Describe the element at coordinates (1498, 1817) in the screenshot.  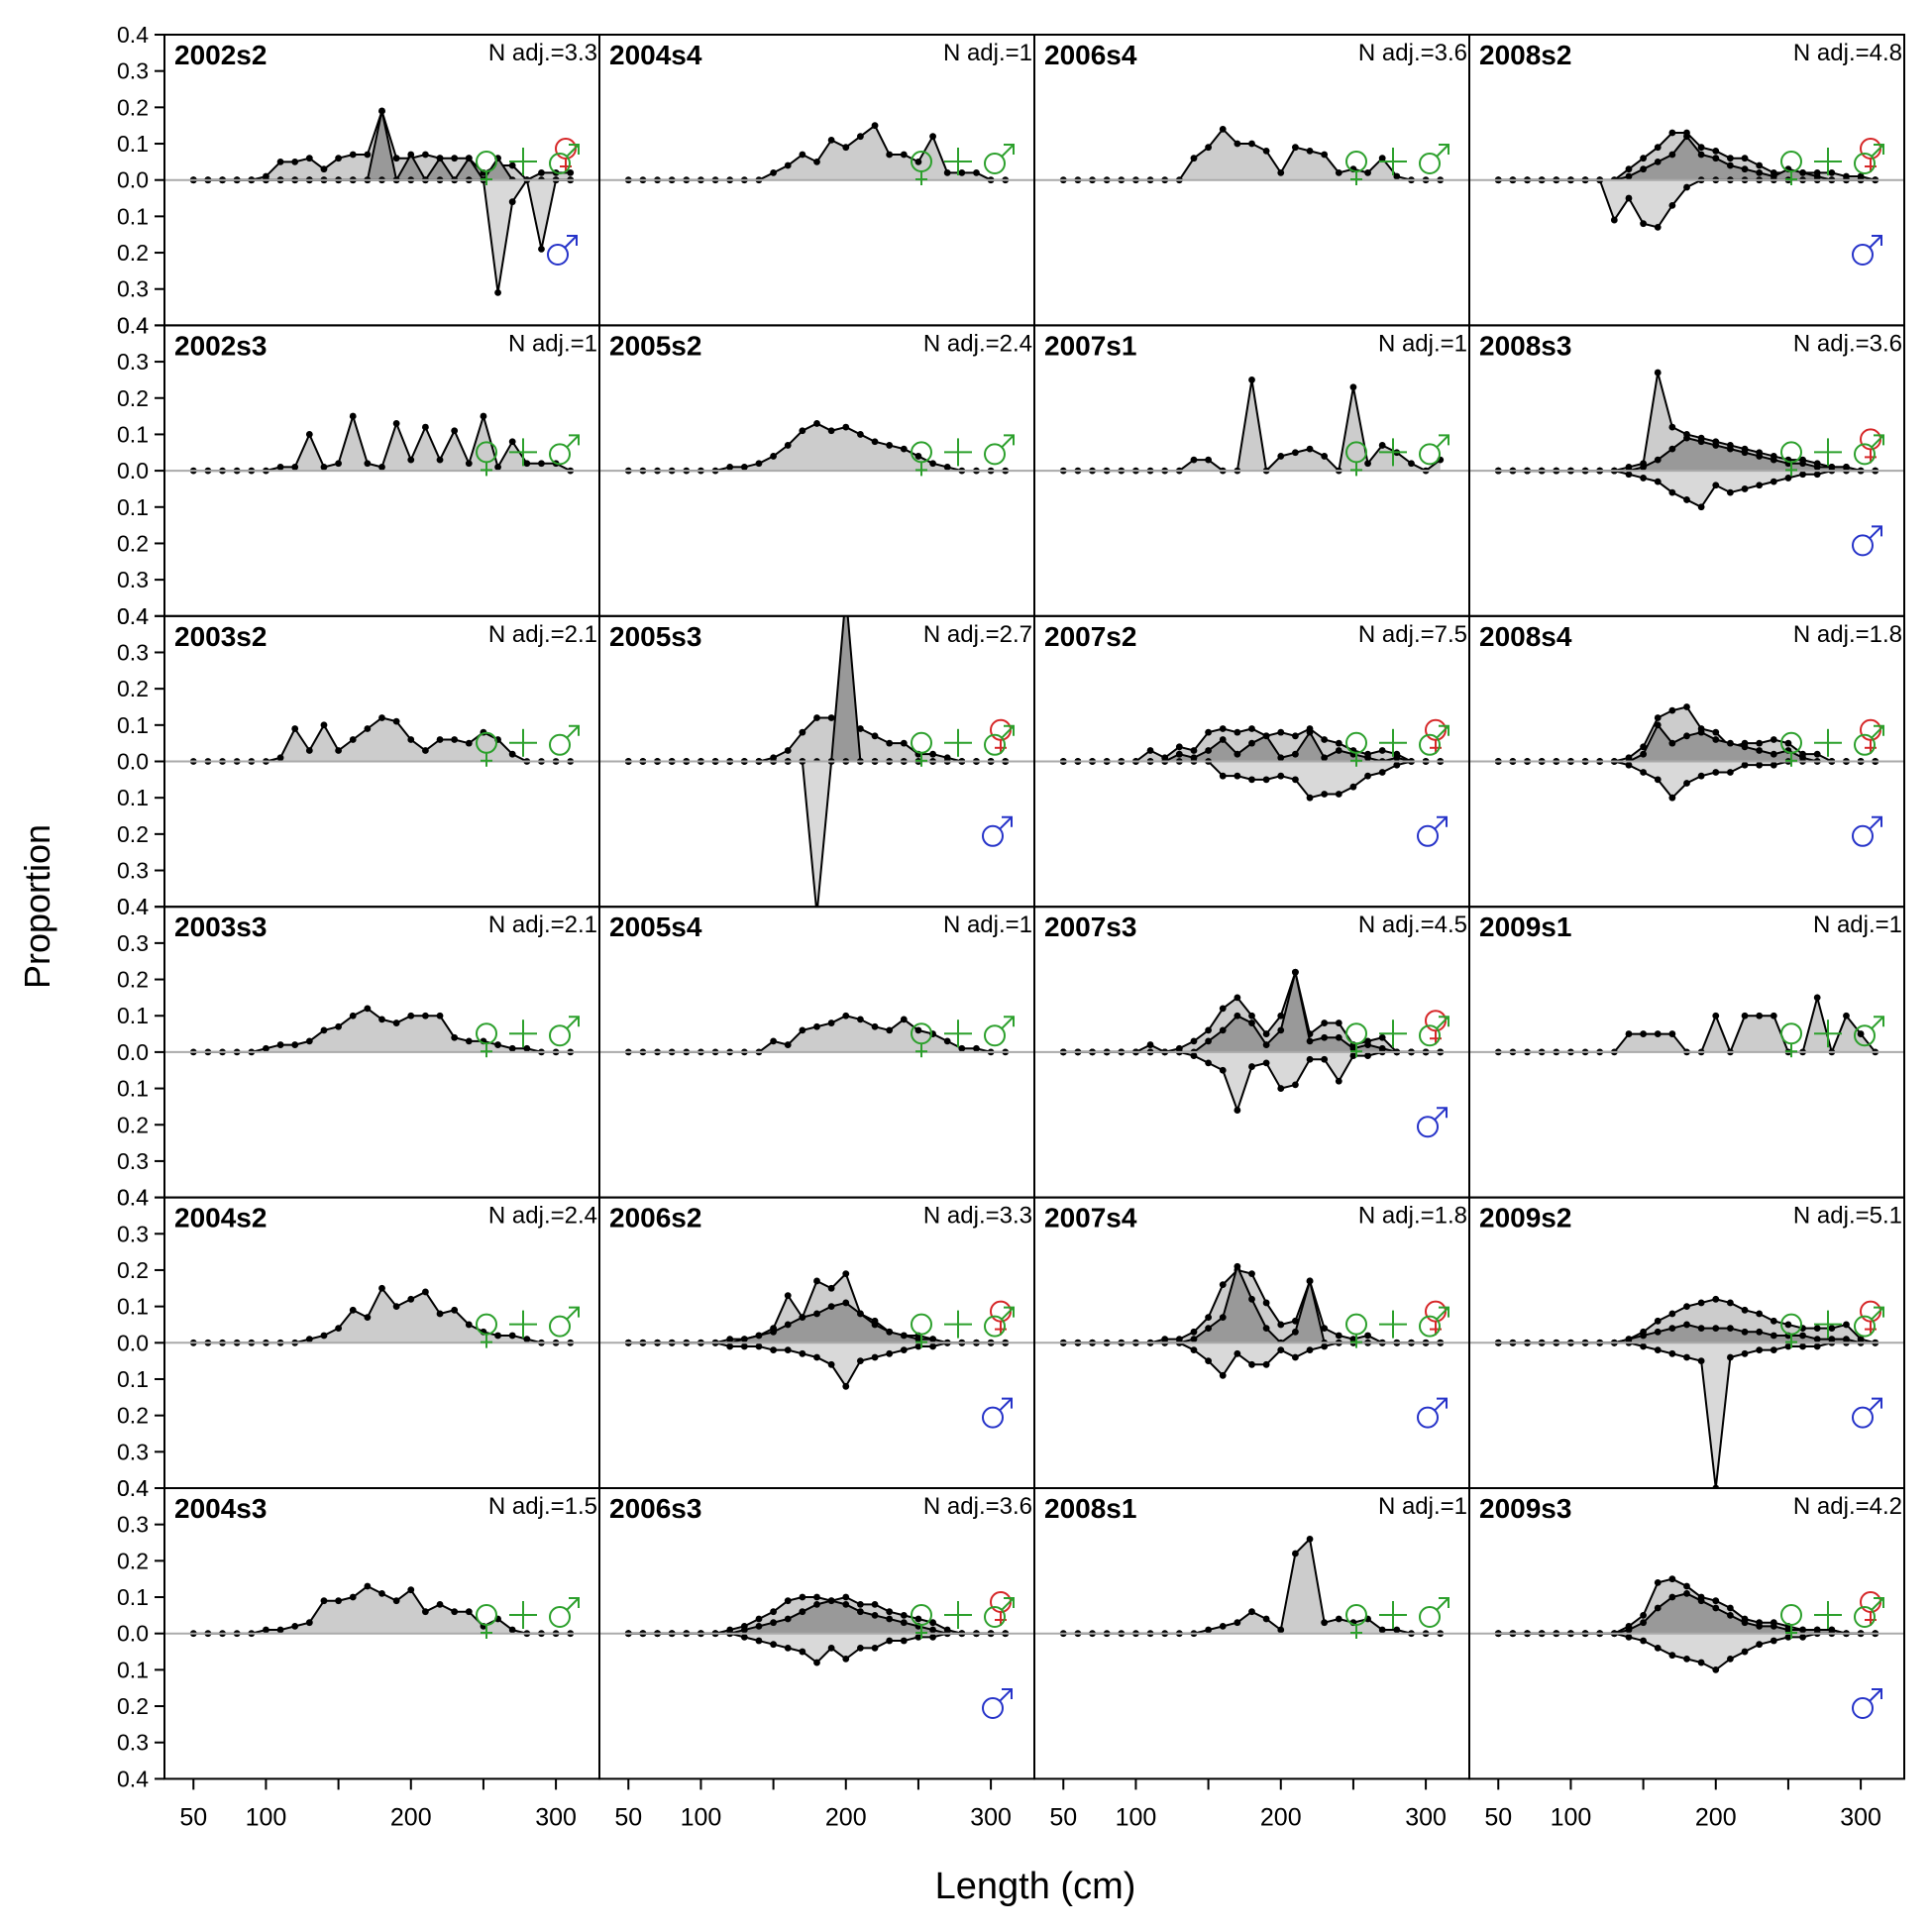
I see `x-tick-label: 50` at that location.